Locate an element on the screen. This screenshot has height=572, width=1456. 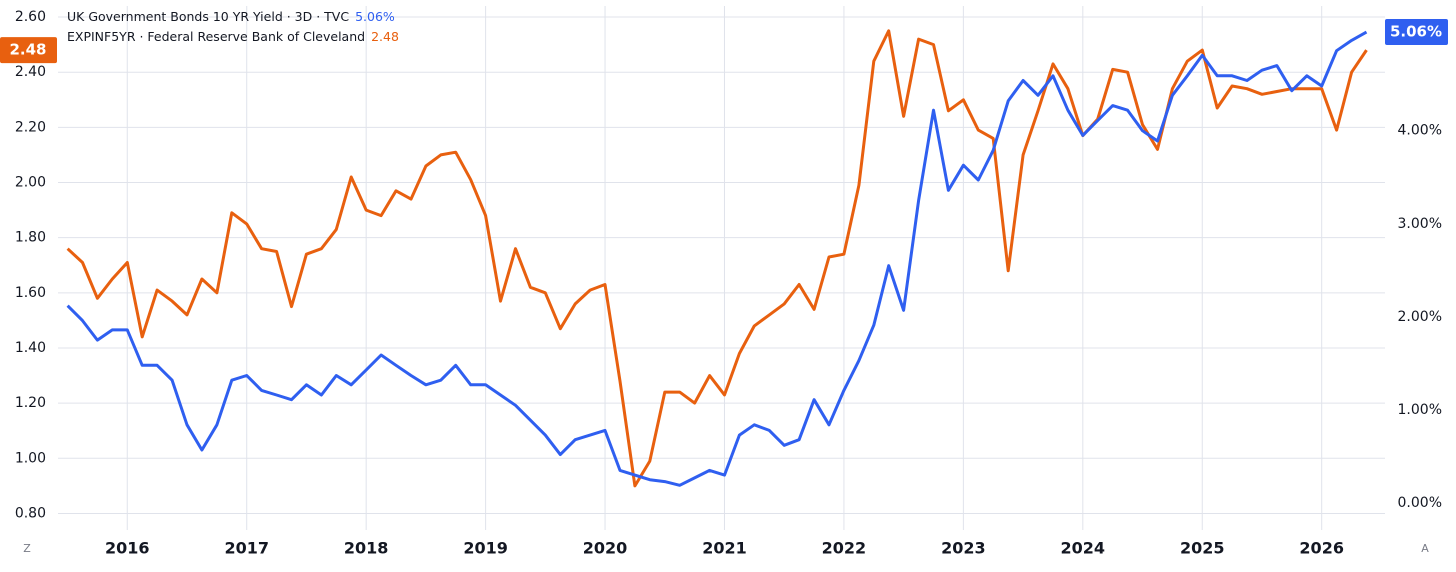
x-tick-label: 2019 is located at coordinates (485, 548).